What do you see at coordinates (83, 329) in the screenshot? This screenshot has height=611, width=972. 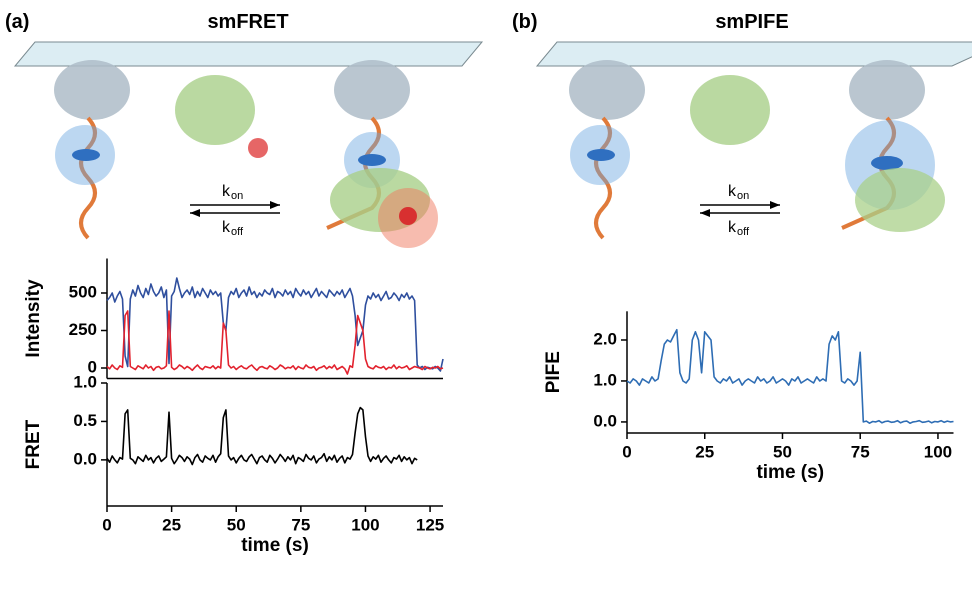 I see `y-tick-label: 250` at bounding box center [83, 329].